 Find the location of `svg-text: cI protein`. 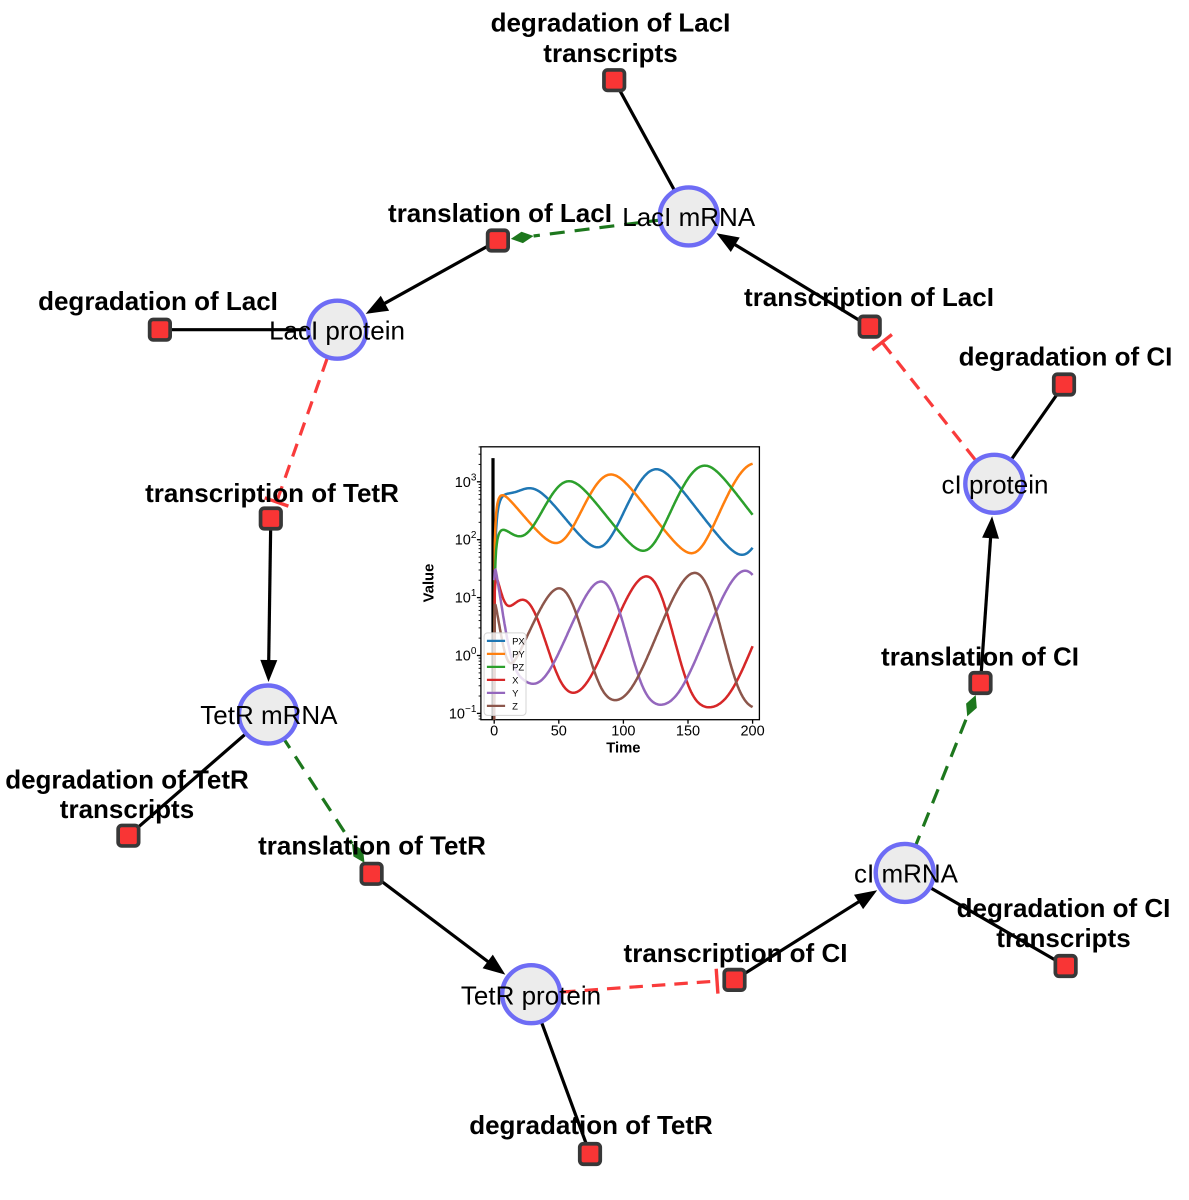

svg-text: cI protein is located at coordinates (995, 485).